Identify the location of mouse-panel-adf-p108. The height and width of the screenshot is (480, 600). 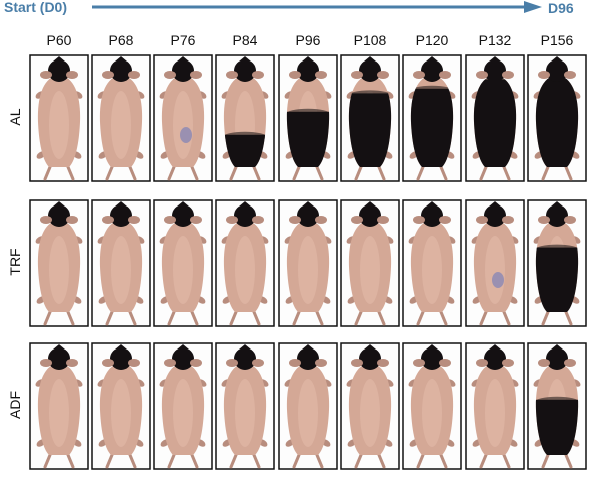
(370, 406).